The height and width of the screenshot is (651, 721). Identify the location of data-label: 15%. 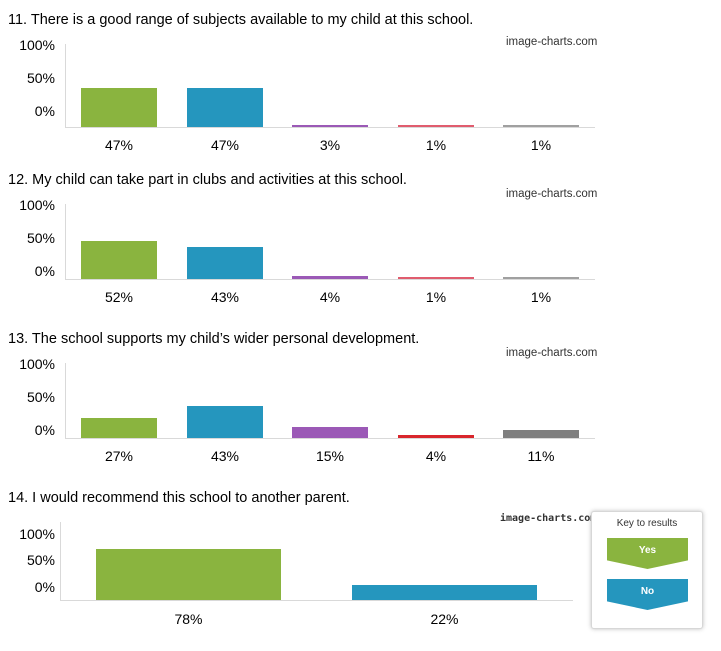
(330, 456).